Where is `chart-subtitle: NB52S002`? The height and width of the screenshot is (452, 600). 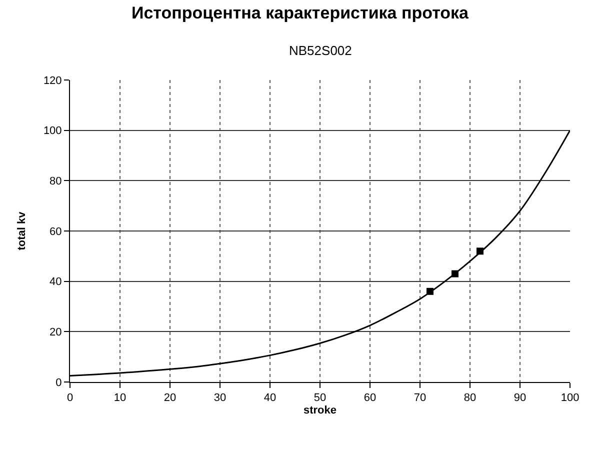
chart-subtitle: NB52S002 is located at coordinates (320, 50).